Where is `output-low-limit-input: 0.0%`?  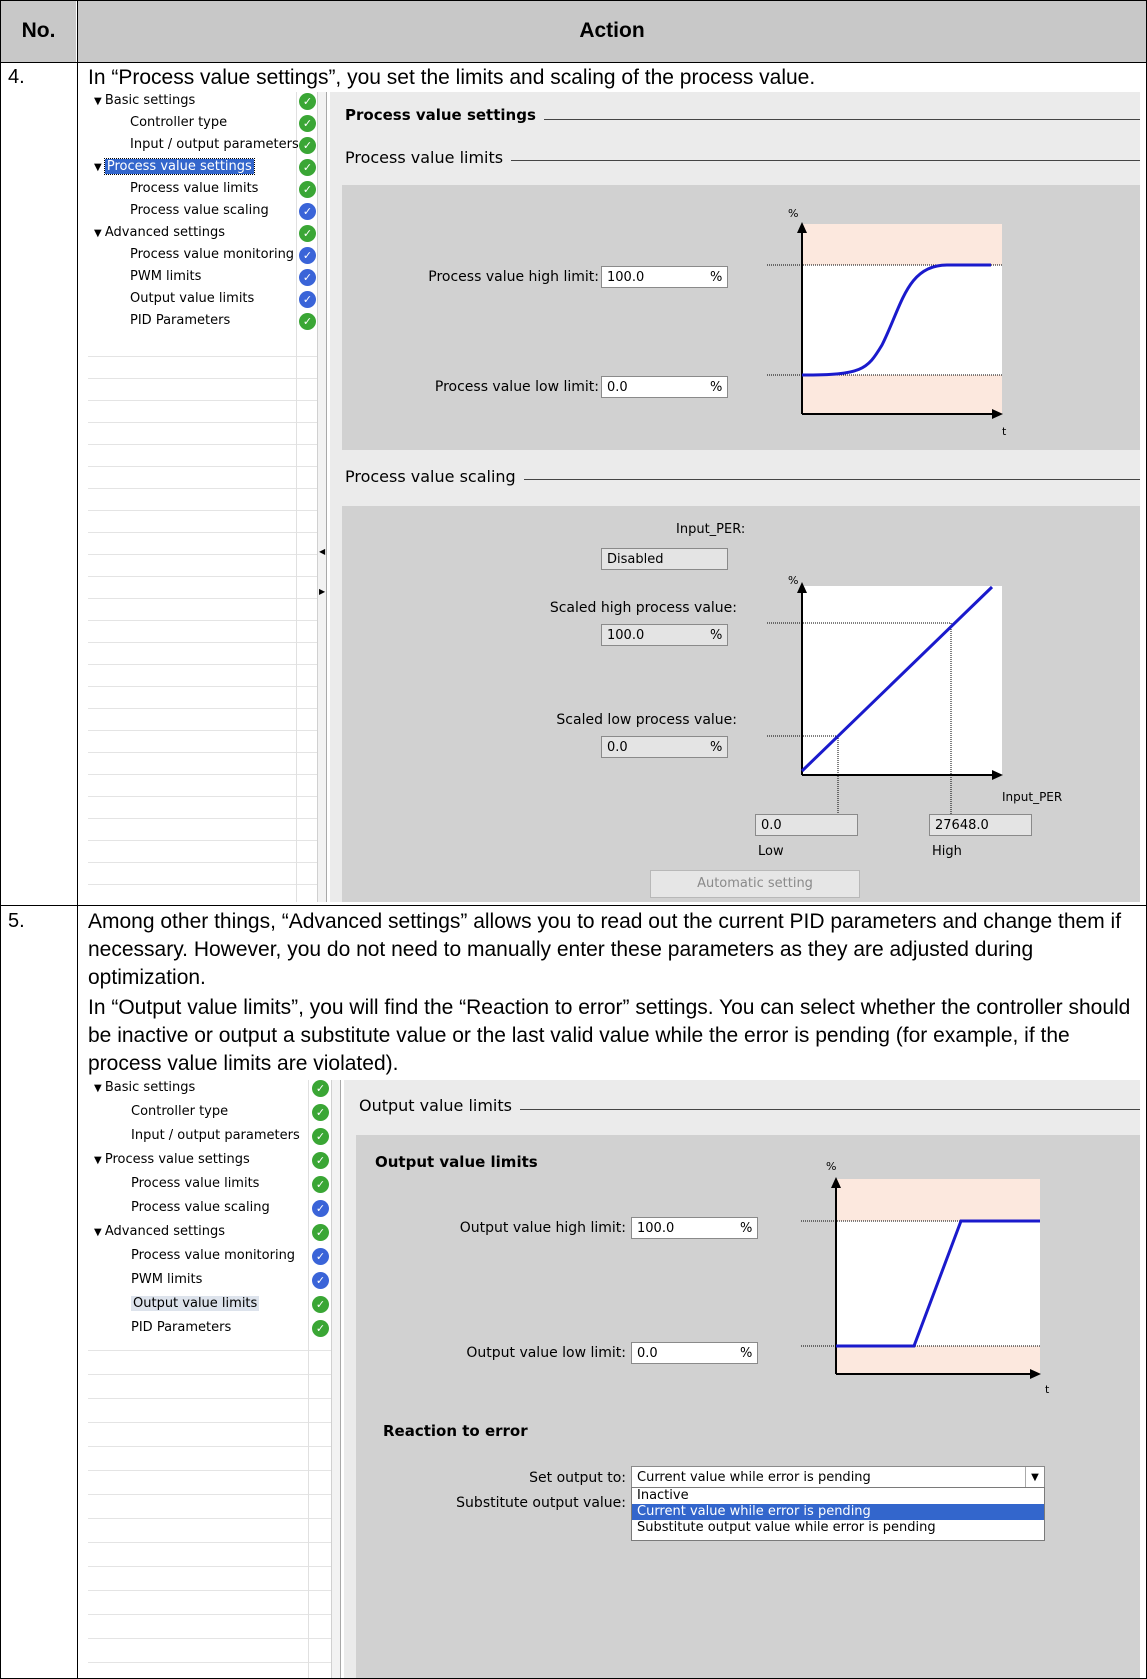 output-low-limit-input: 0.0% is located at coordinates (694, 1353).